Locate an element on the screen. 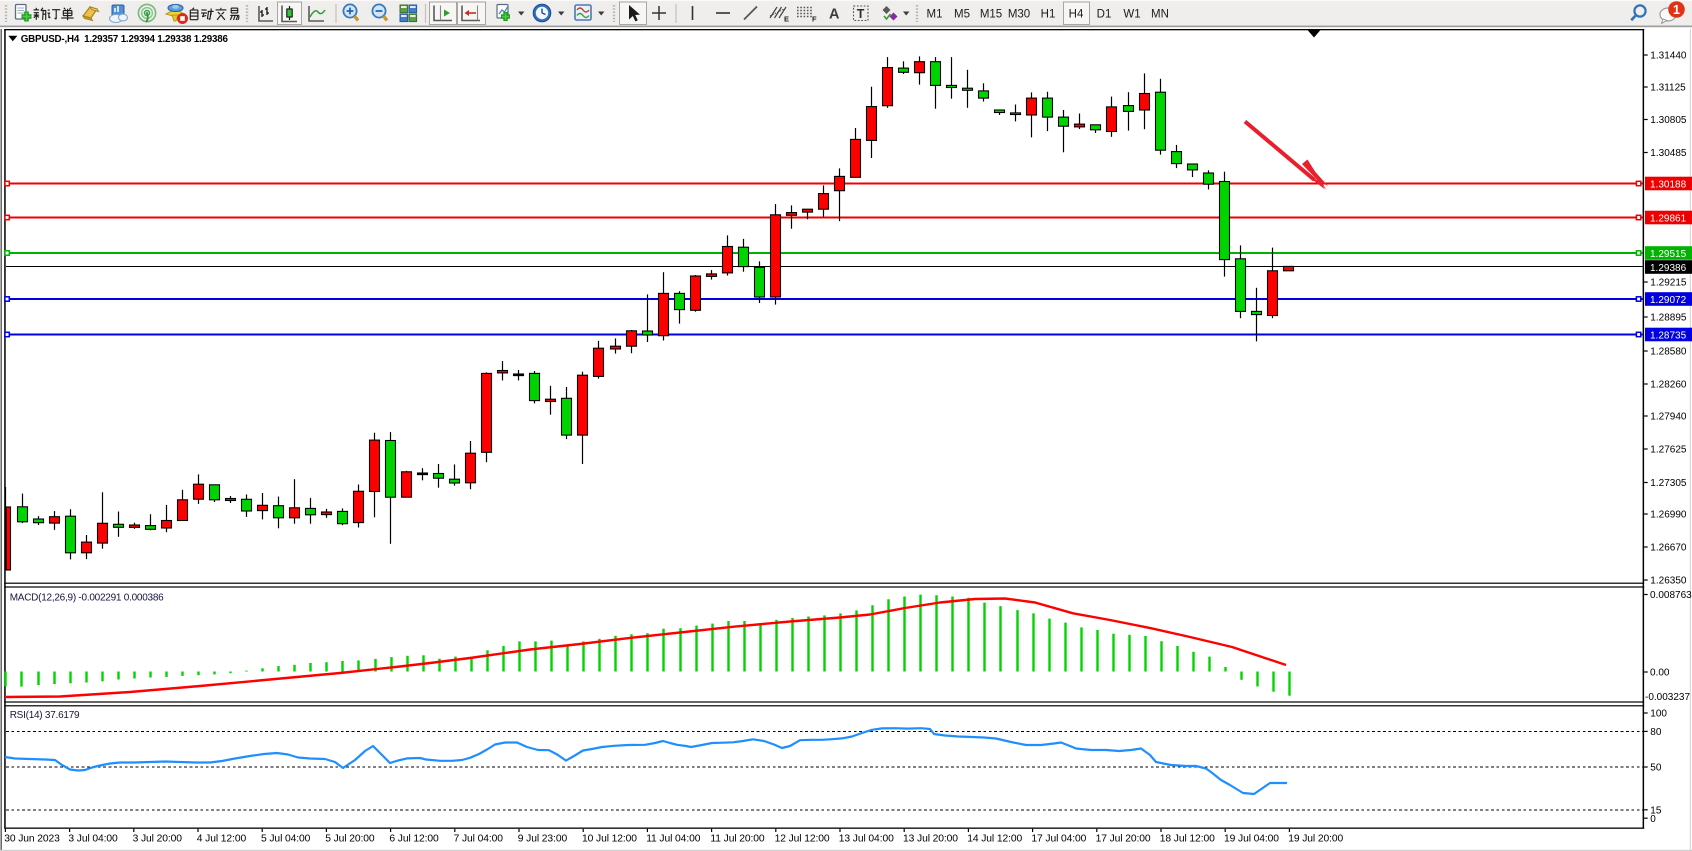 The width and height of the screenshot is (1692, 851). svg-text: 80 is located at coordinates (1656, 732).